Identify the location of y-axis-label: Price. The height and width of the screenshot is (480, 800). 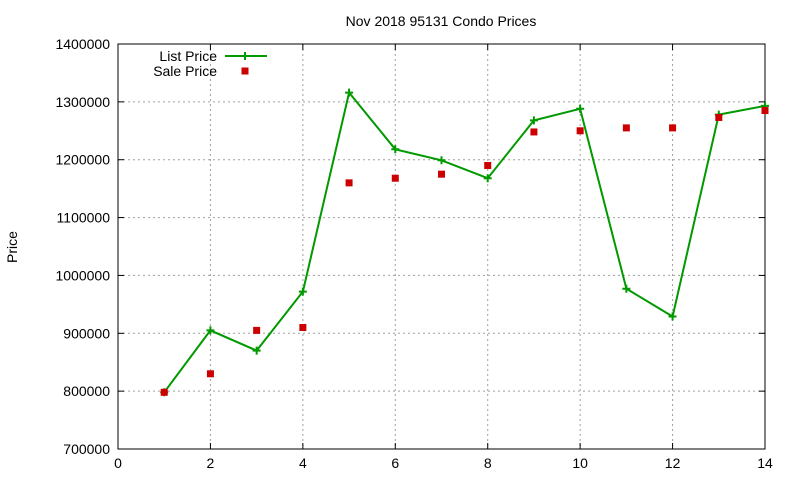
(12, 247).